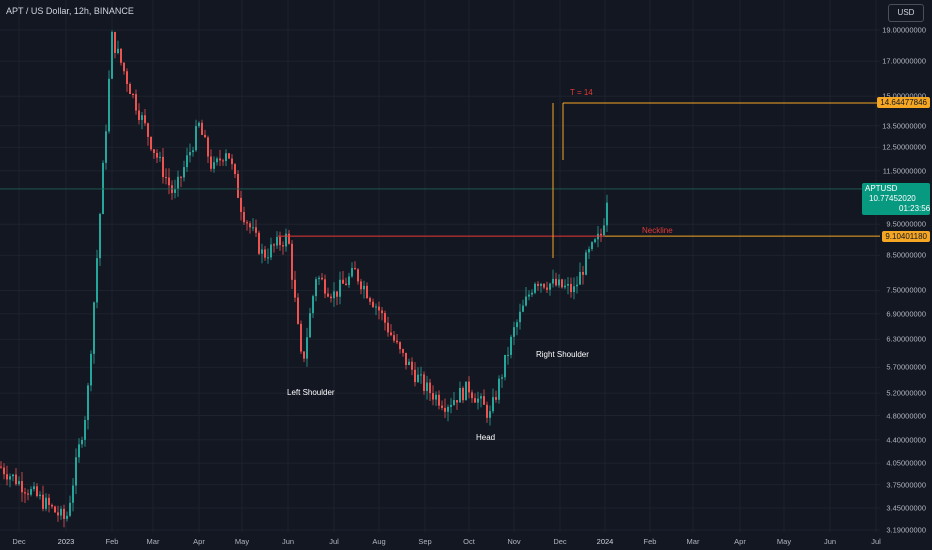  Describe the element at coordinates (112, 541) in the screenshot. I see `time-tick: Feb` at that location.